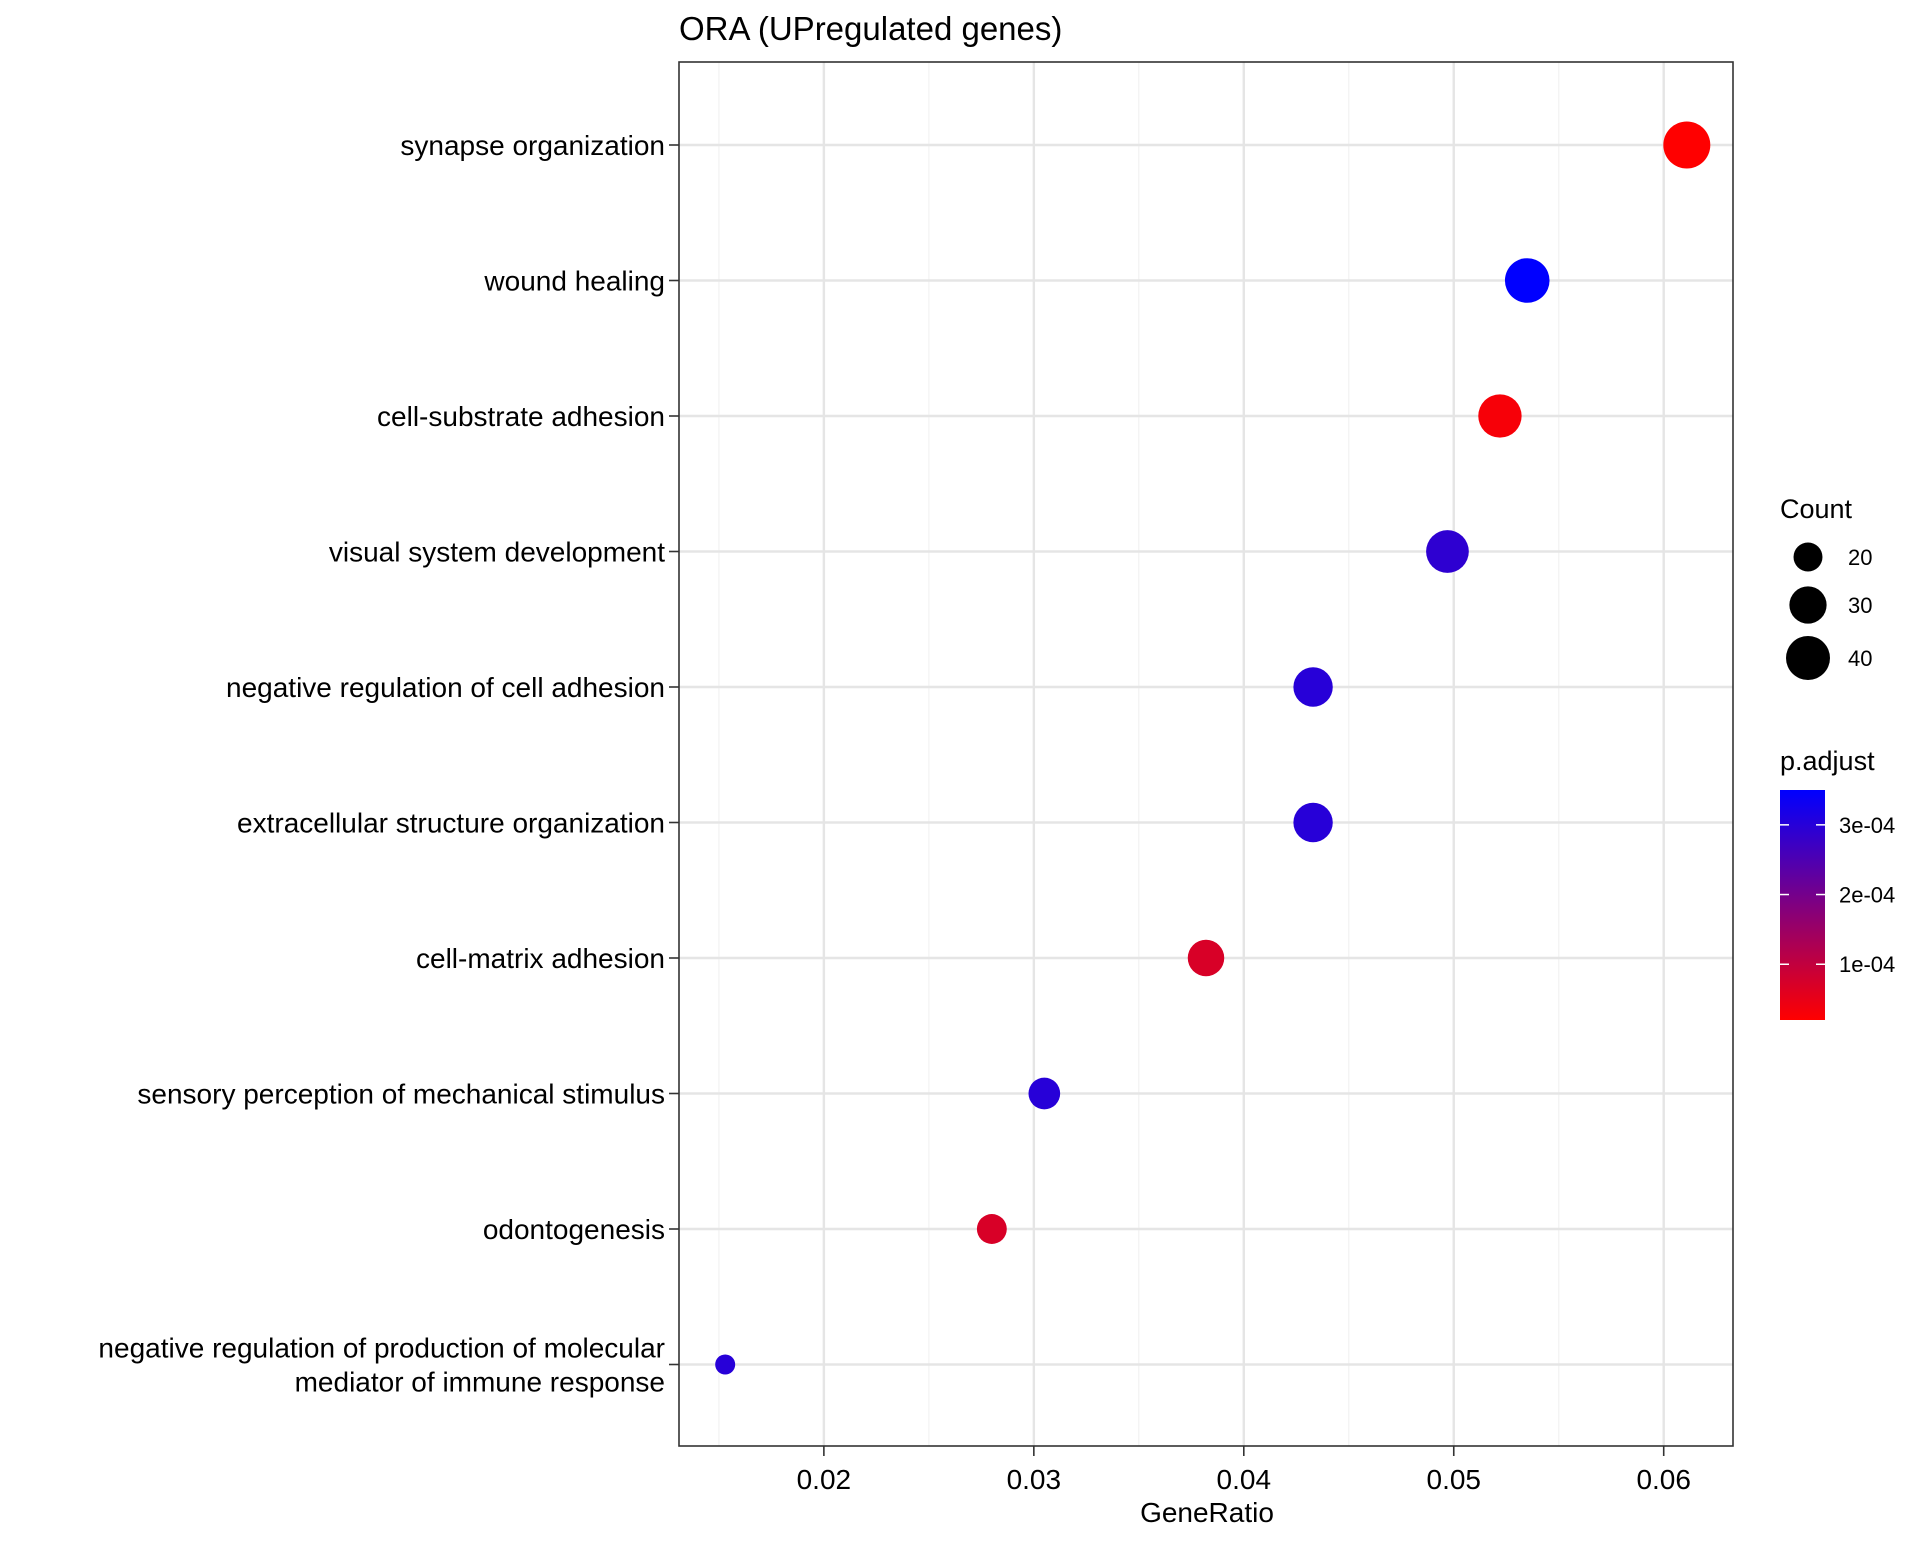 The height and width of the screenshot is (1541, 1920). I want to click on x-tick-label: 0.06, so click(1663, 1479).